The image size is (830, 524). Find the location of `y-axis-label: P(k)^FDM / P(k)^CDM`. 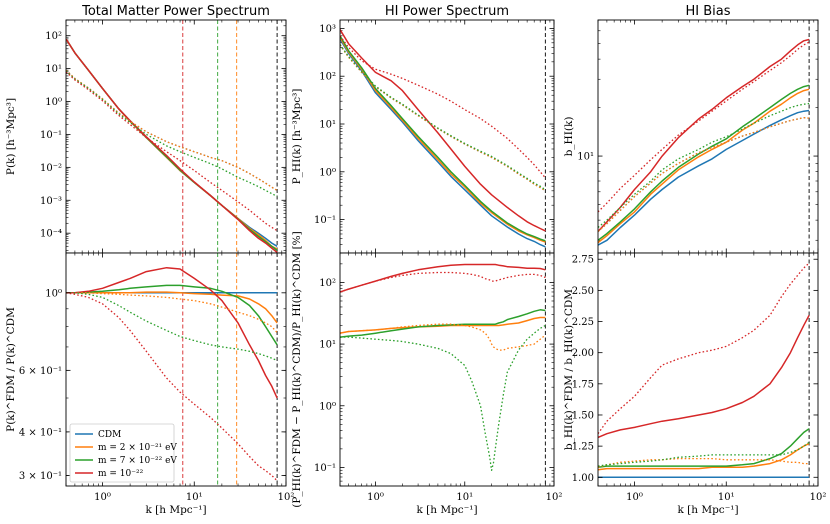

y-axis-label: P(k)^FDM / P(k)^CDM is located at coordinates (11, 369).